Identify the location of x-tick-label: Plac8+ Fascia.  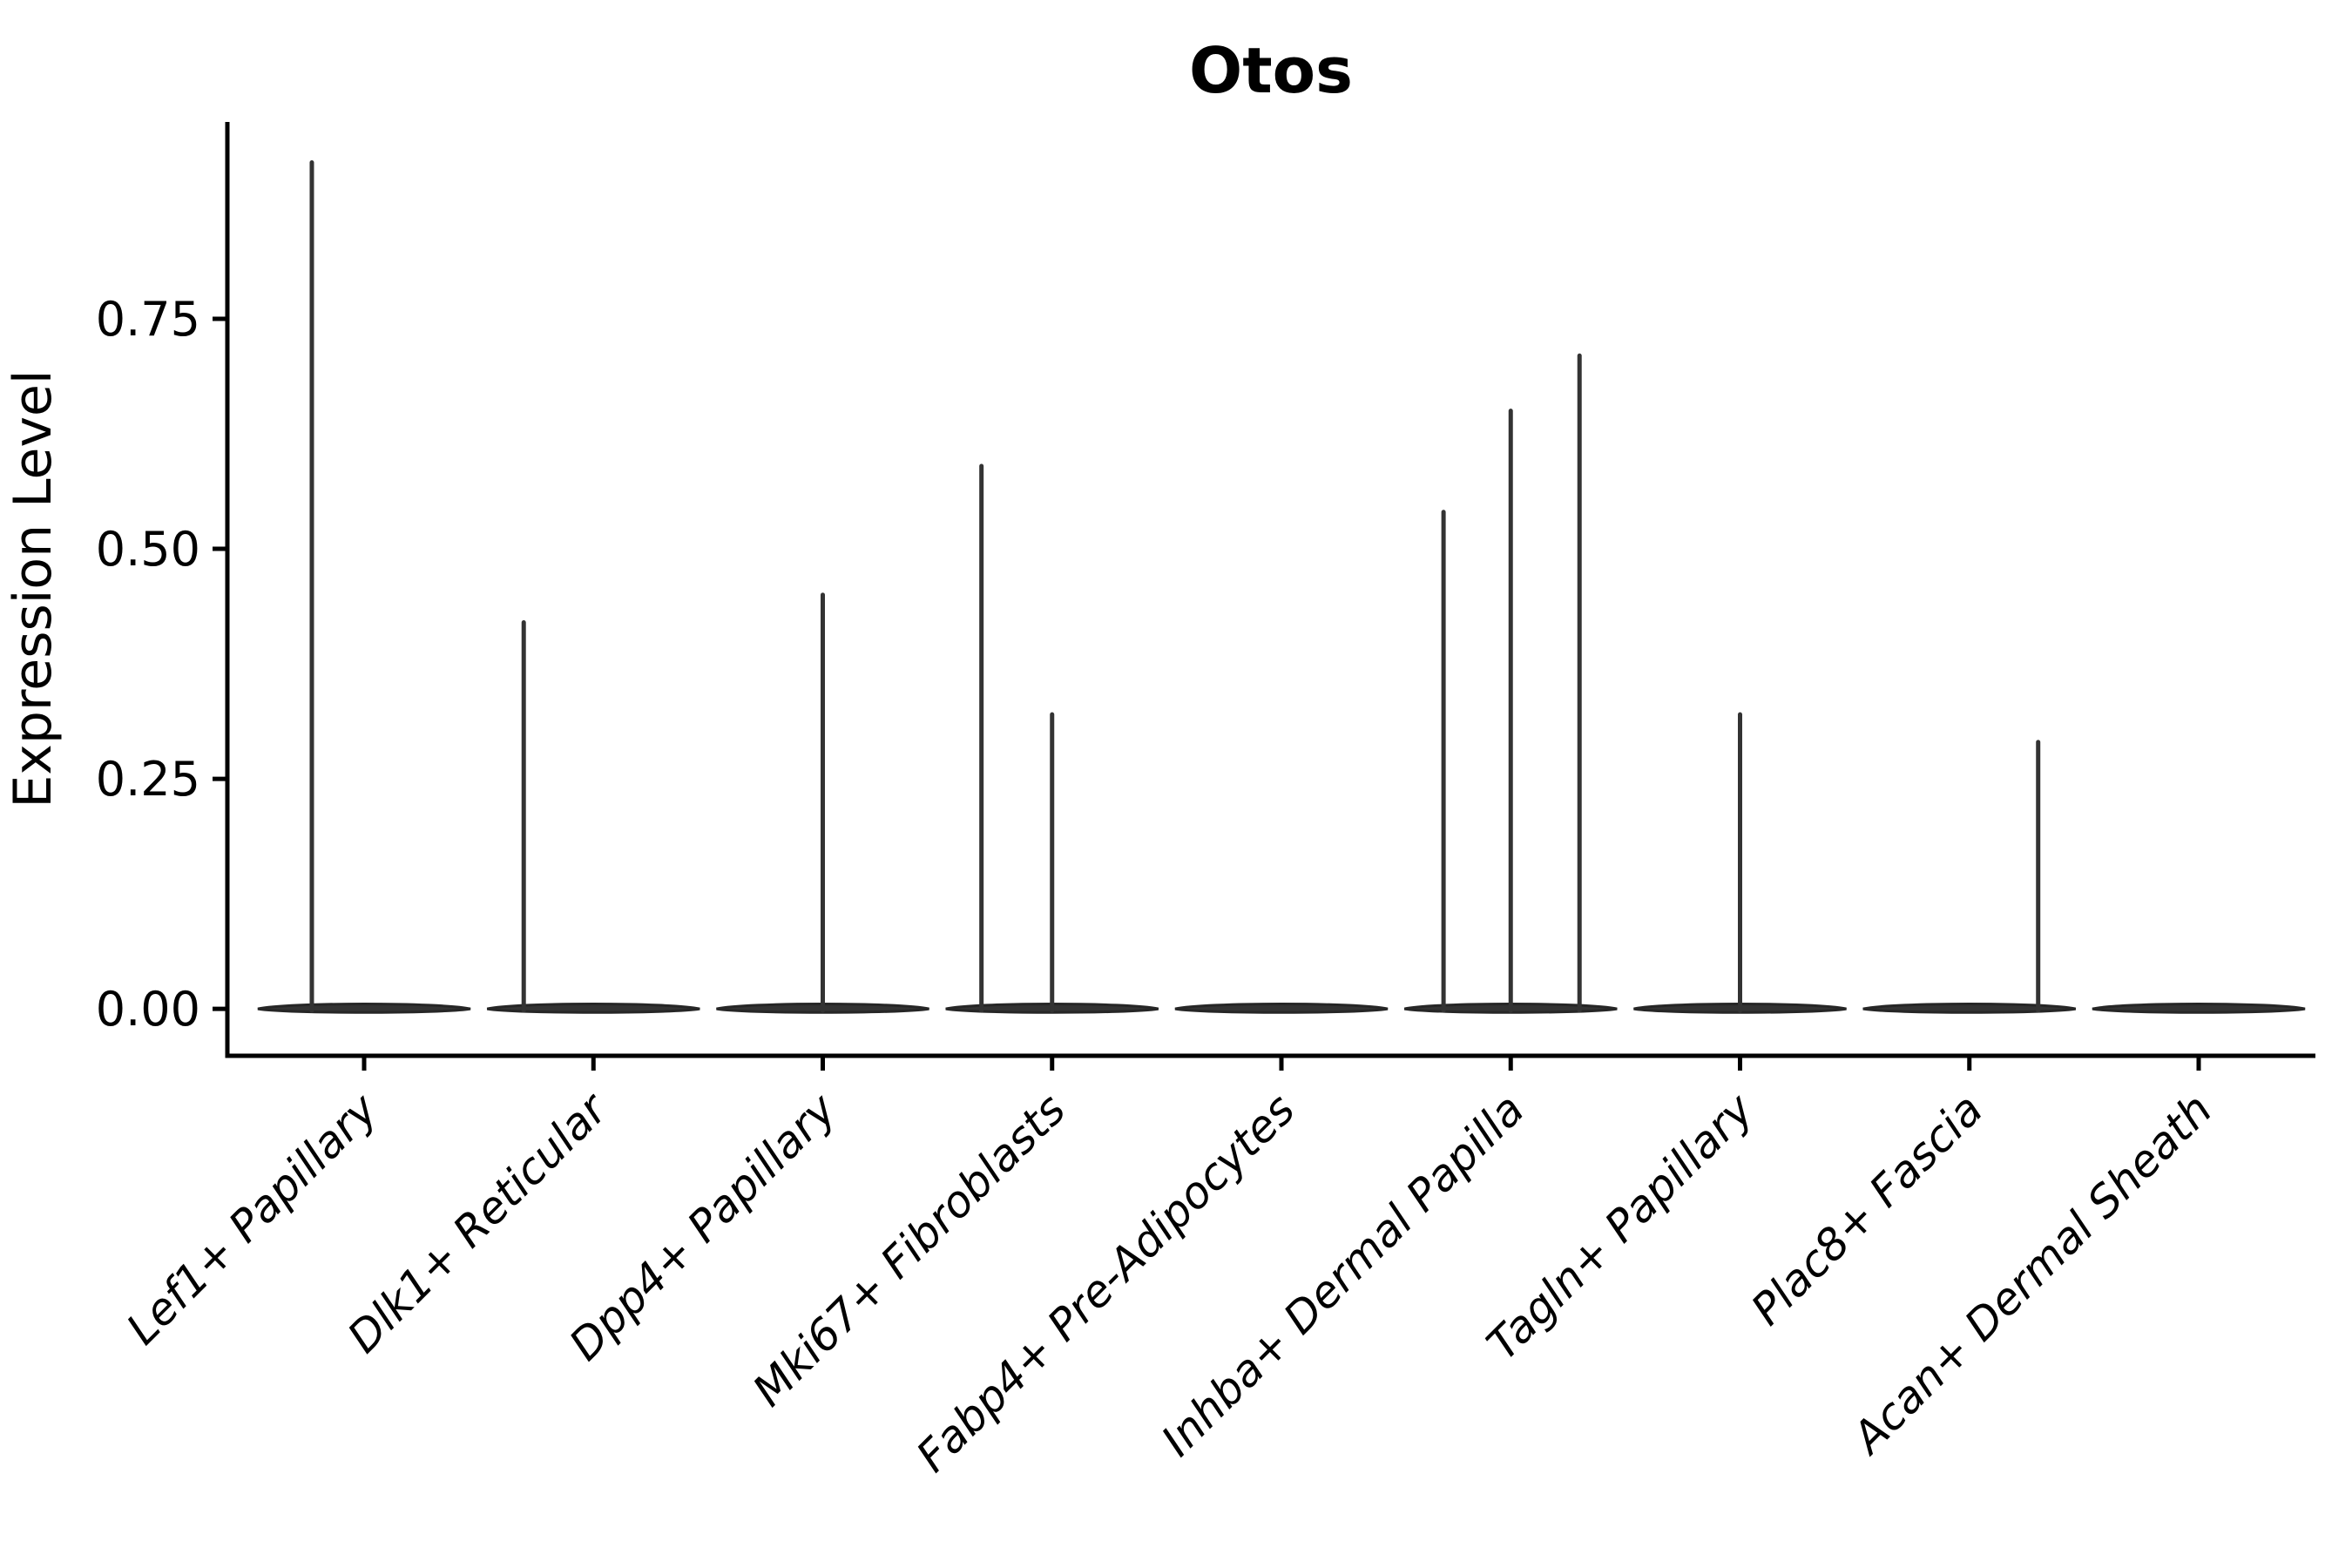
(1866, 1209).